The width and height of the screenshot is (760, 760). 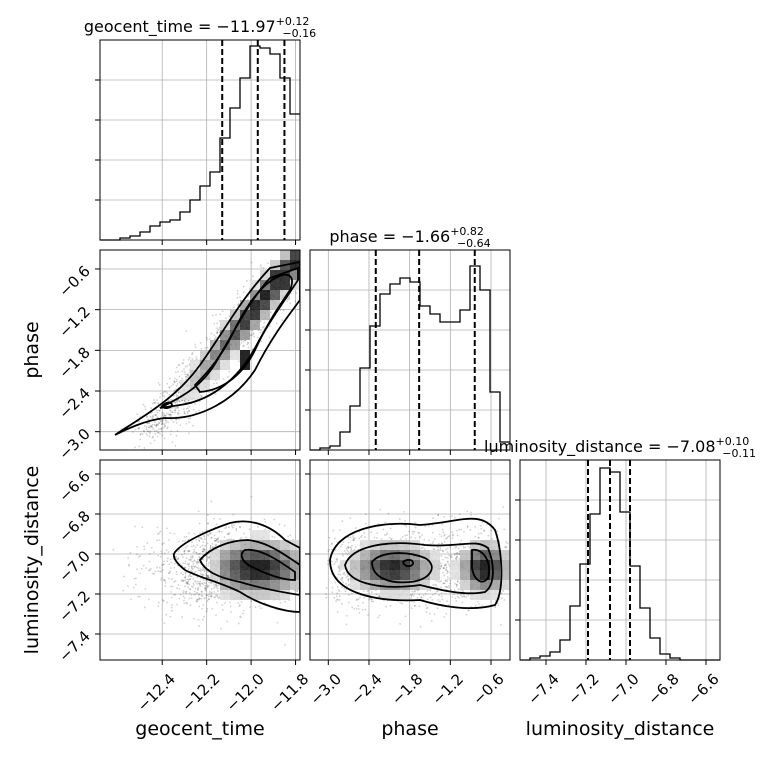 What do you see at coordinates (245, 692) in the screenshot?
I see `x-tick-label: −12.0` at bounding box center [245, 692].